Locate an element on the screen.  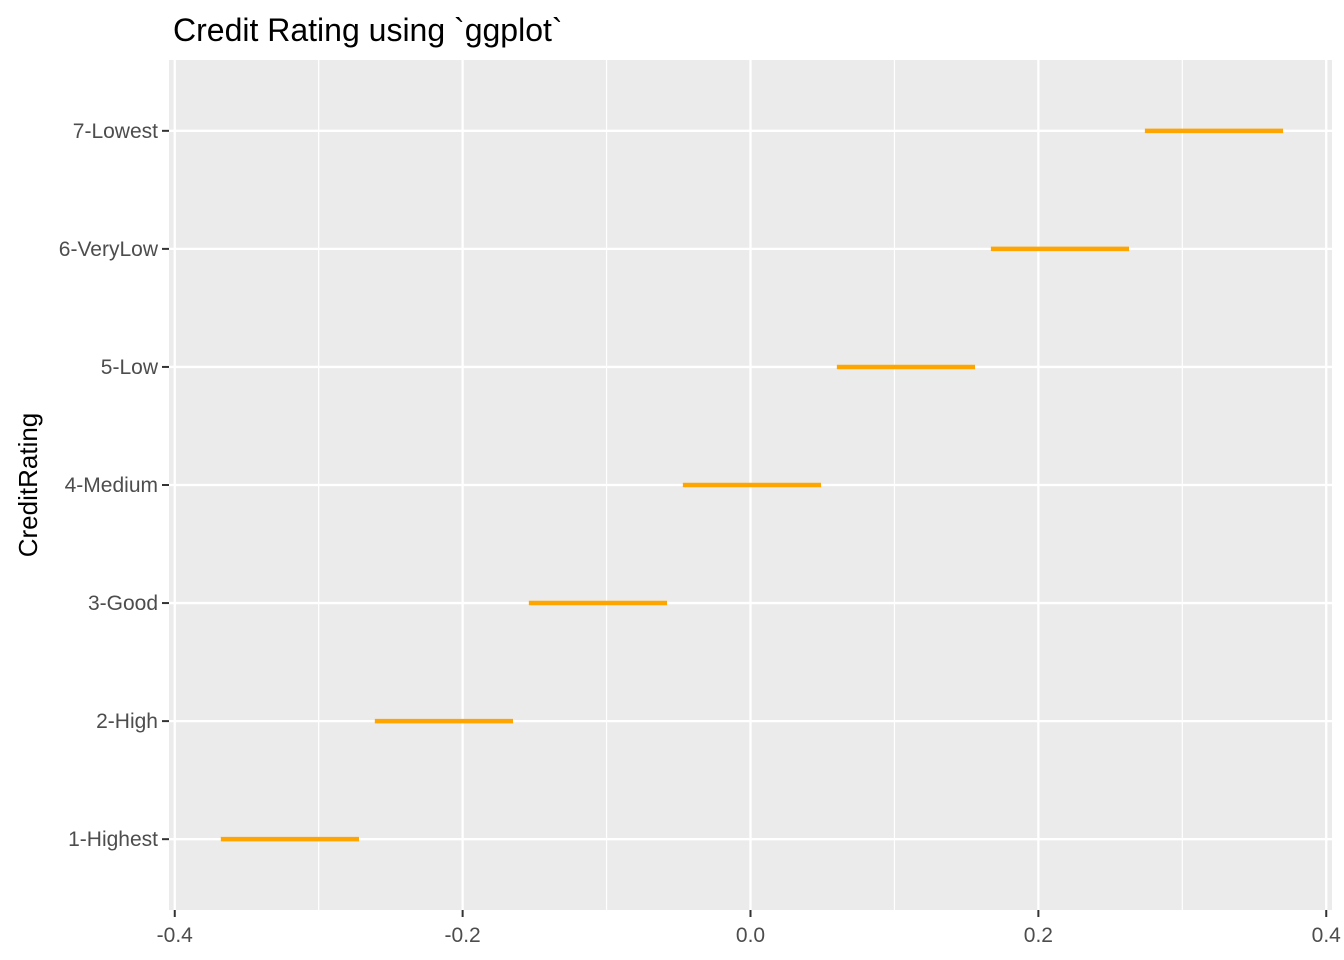
x-axis: -0.4 -0.2 0.0 0.2 0.4 is located at coordinates (749, 928).